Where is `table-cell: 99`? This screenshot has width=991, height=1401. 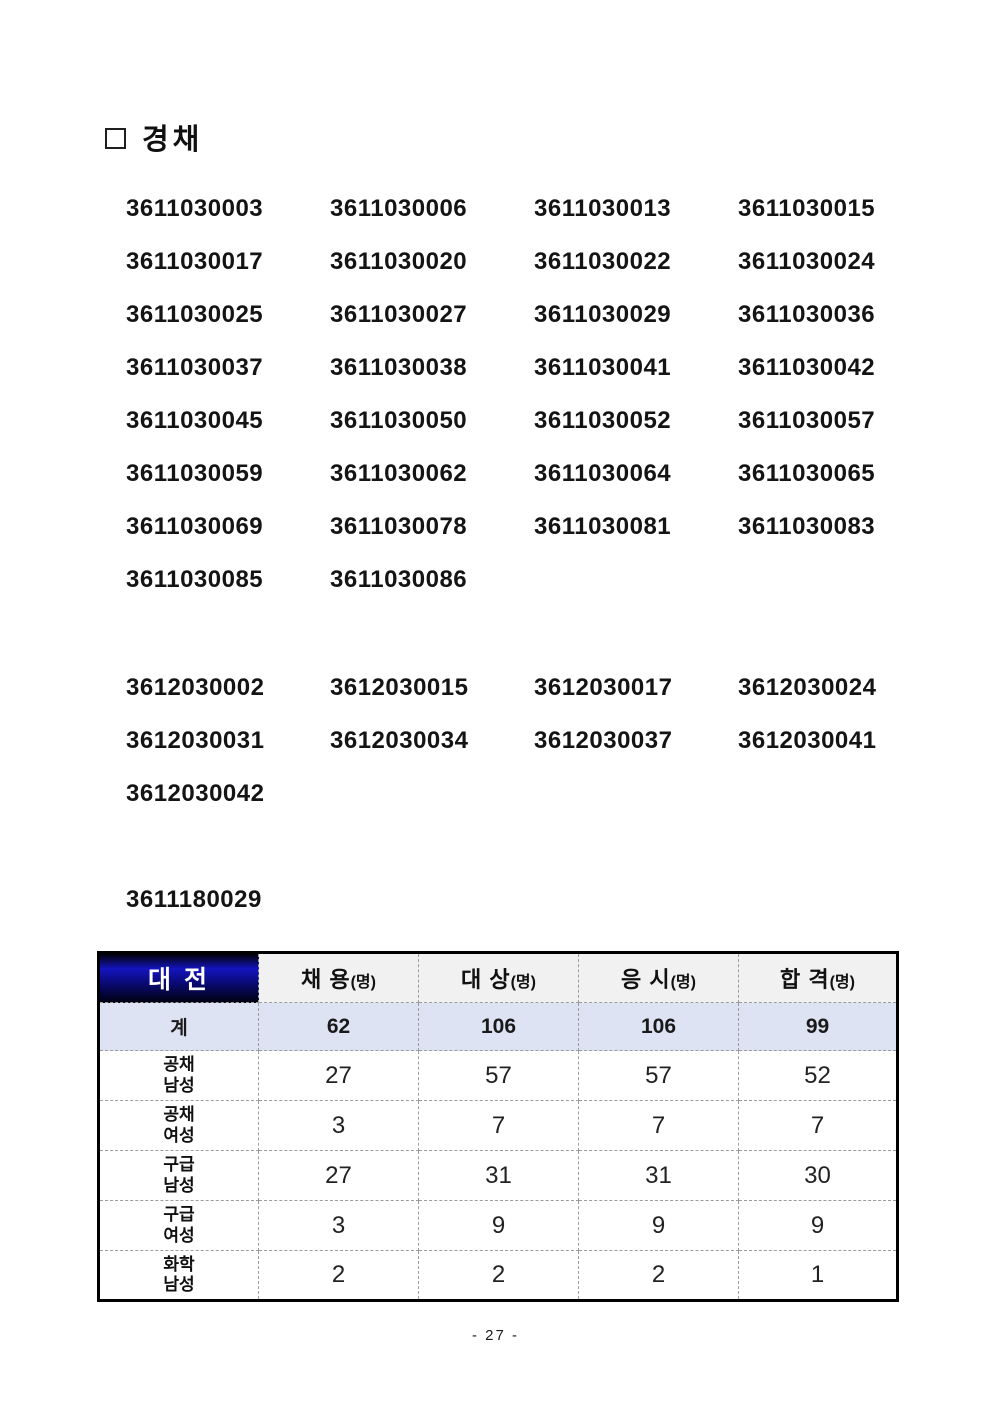 table-cell: 99 is located at coordinates (818, 1026).